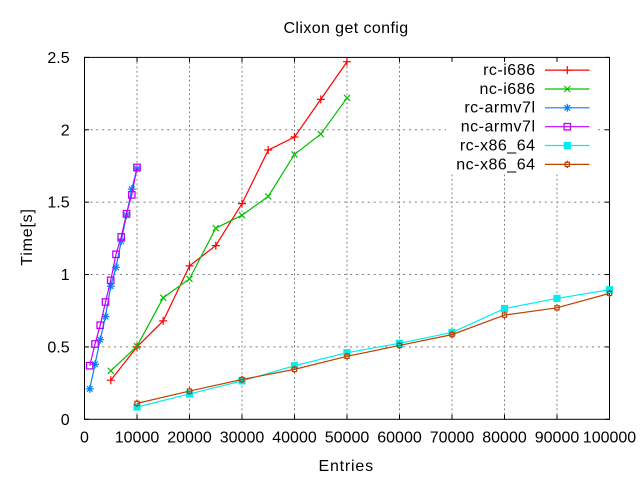 Image resolution: width=640 pixels, height=485 pixels. What do you see at coordinates (242, 437) in the screenshot?
I see `svg-text: 30000` at bounding box center [242, 437].